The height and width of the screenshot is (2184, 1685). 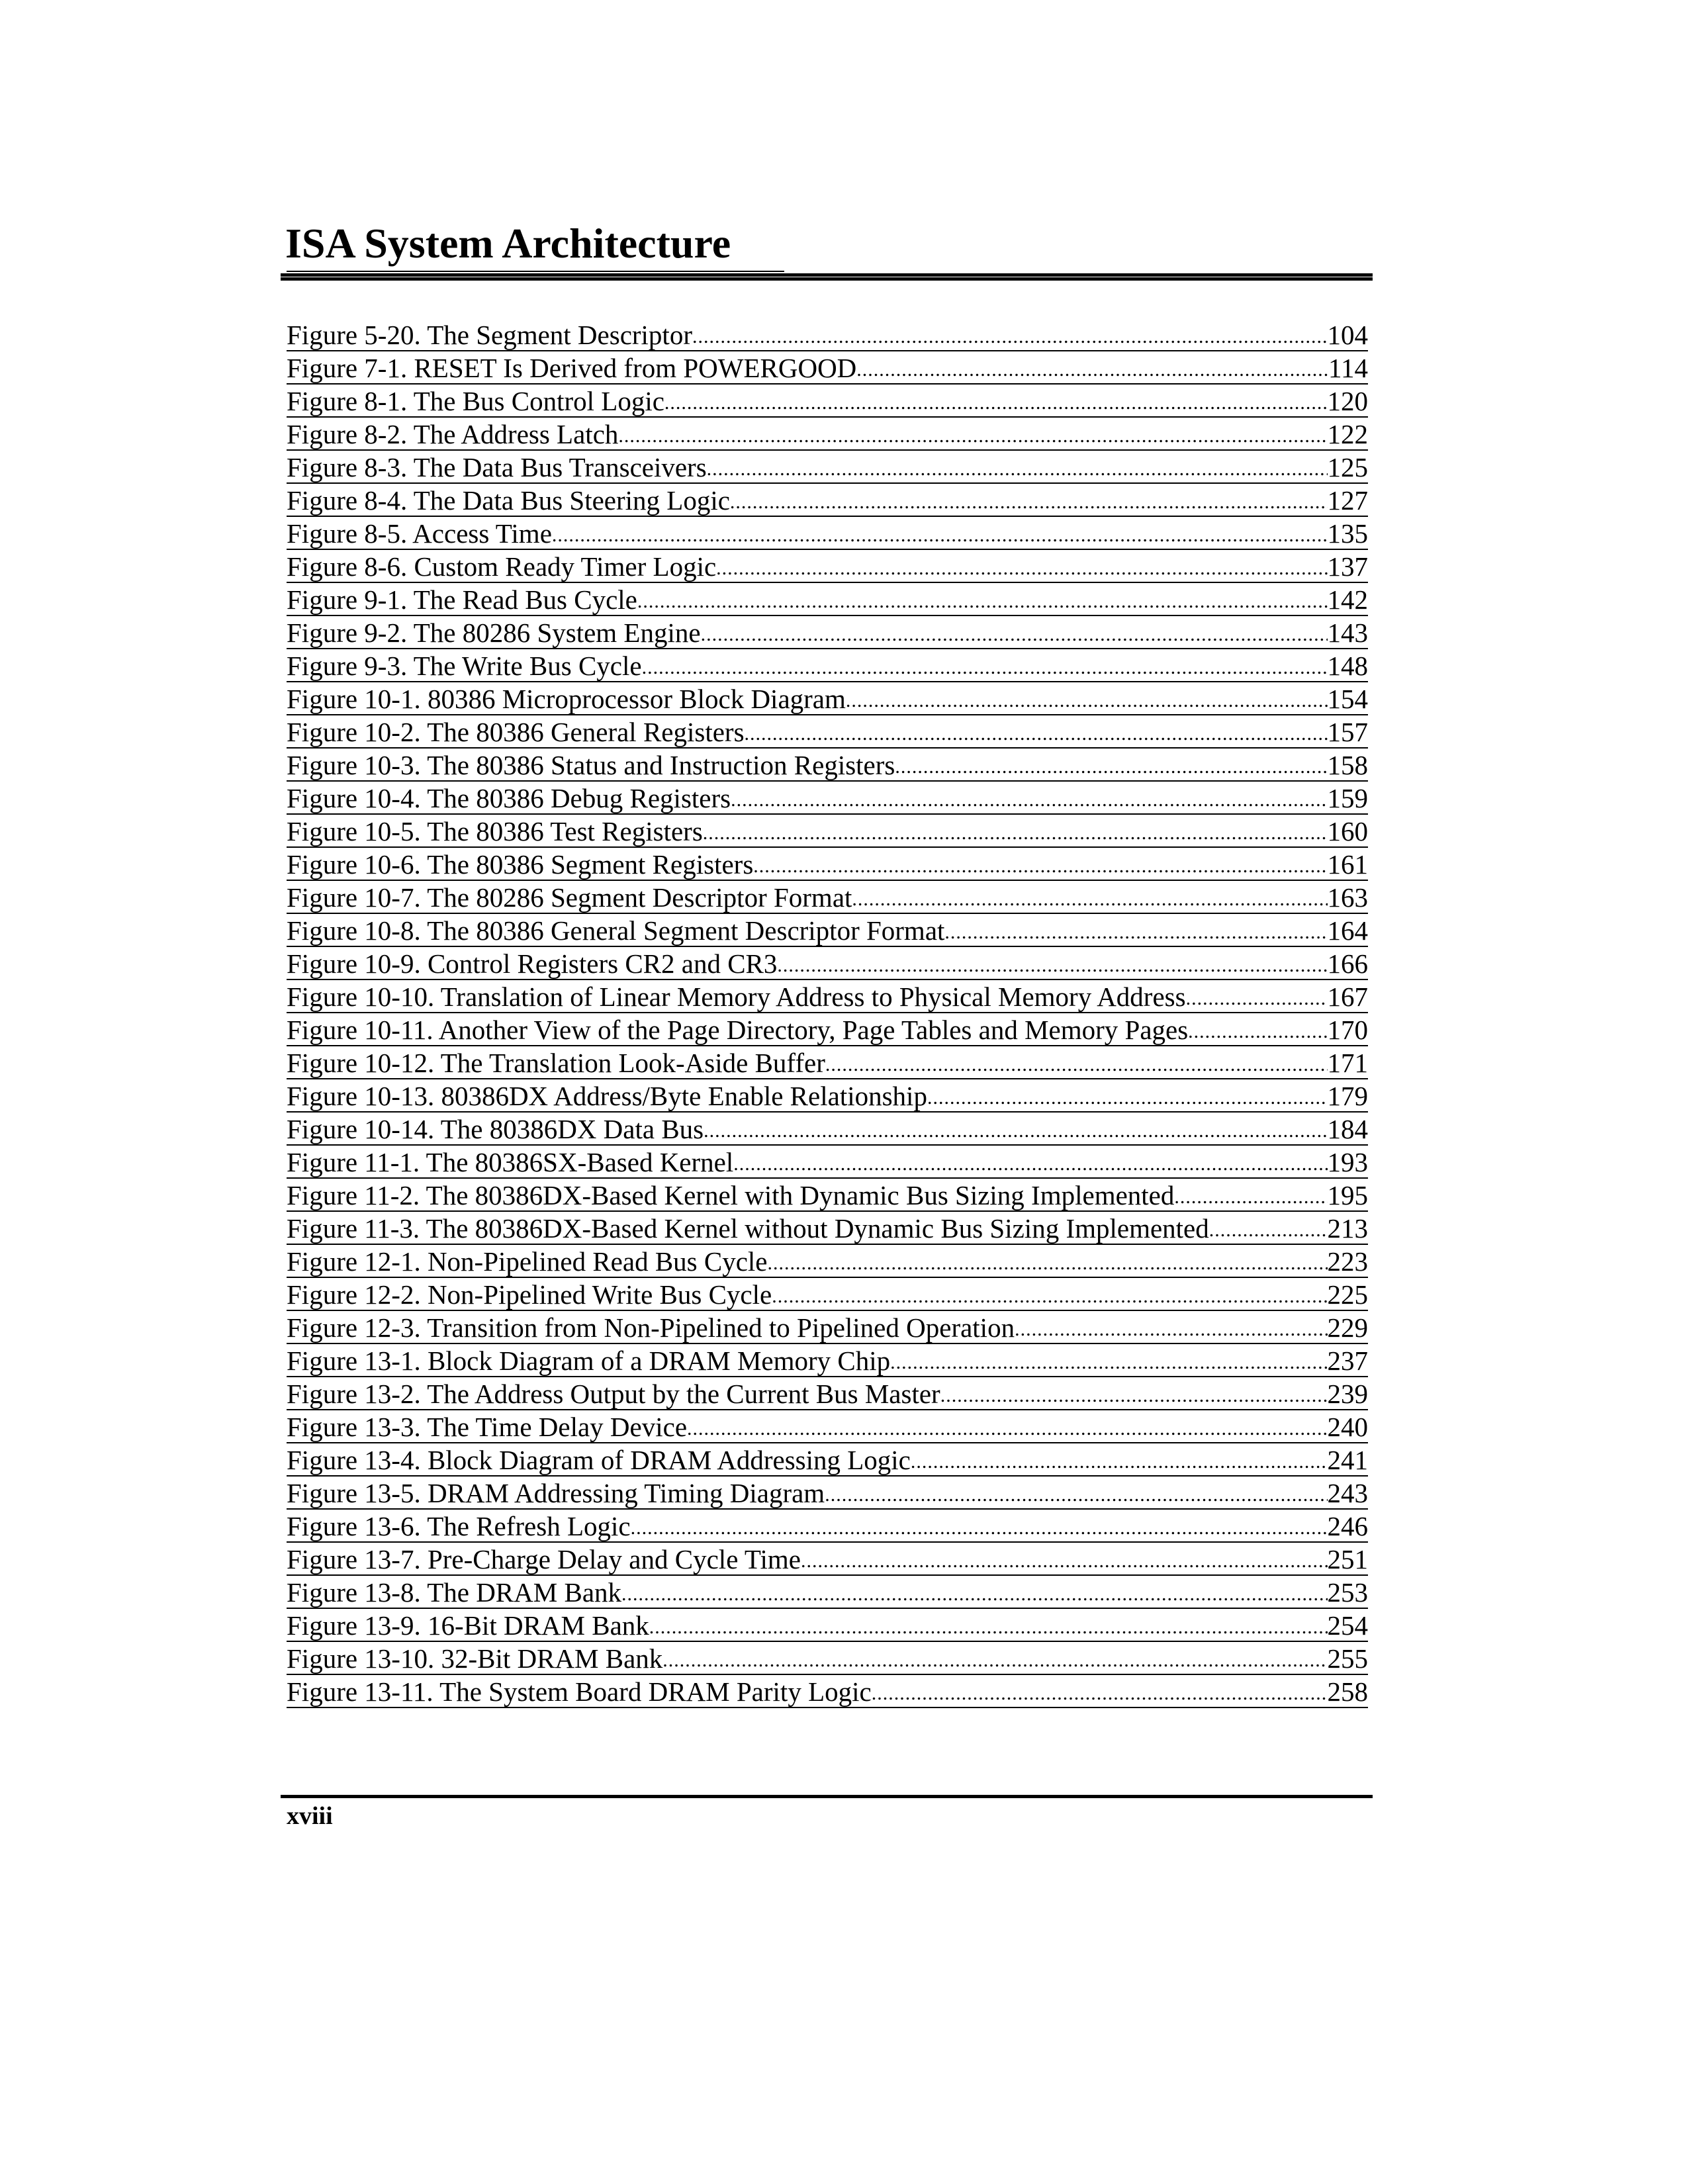 What do you see at coordinates (1348, 864) in the screenshot?
I see `toc-entry-page: 161` at bounding box center [1348, 864].